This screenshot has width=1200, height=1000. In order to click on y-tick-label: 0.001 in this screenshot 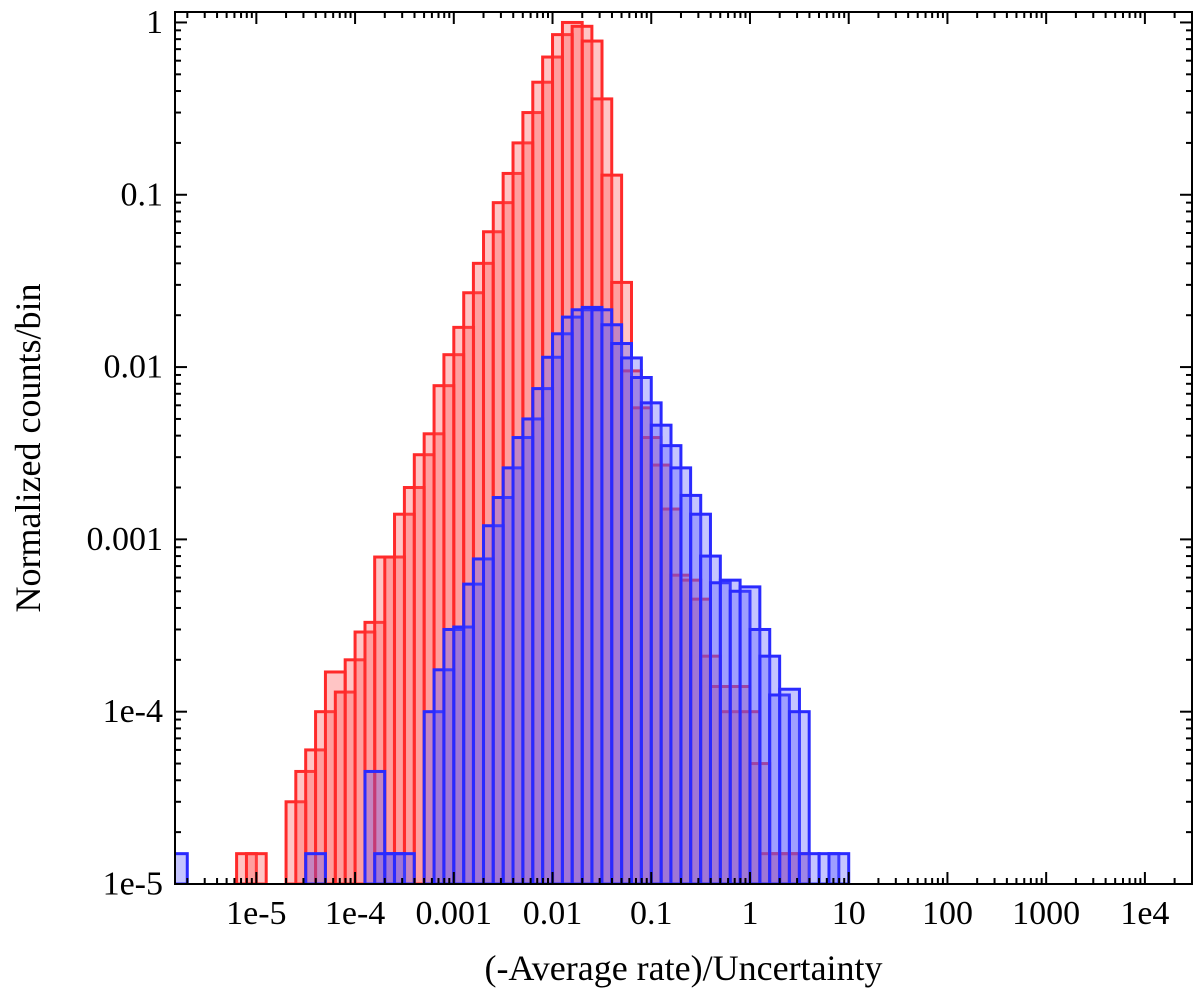, I will do `click(125, 539)`.